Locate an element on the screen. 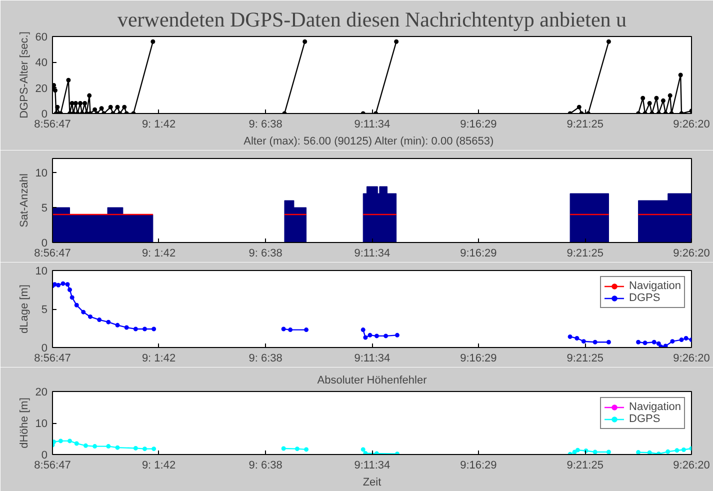  y-axis-title: Sat-Anzahl is located at coordinates (24, 201).